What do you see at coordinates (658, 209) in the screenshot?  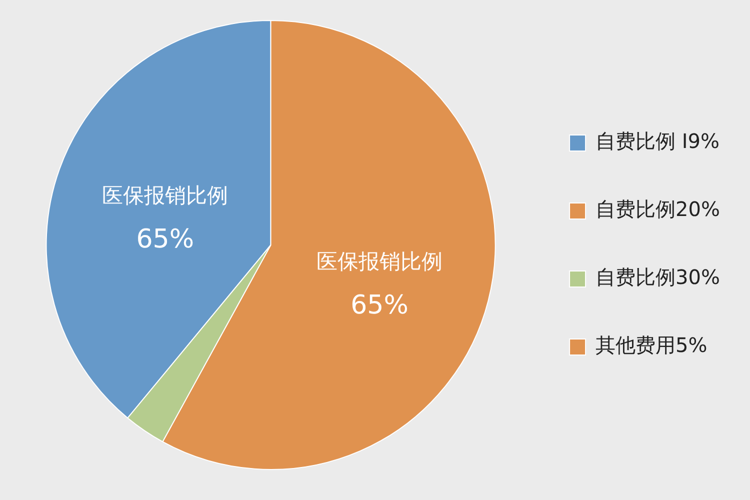 I see `legend-label: 自费比例20%` at bounding box center [658, 209].